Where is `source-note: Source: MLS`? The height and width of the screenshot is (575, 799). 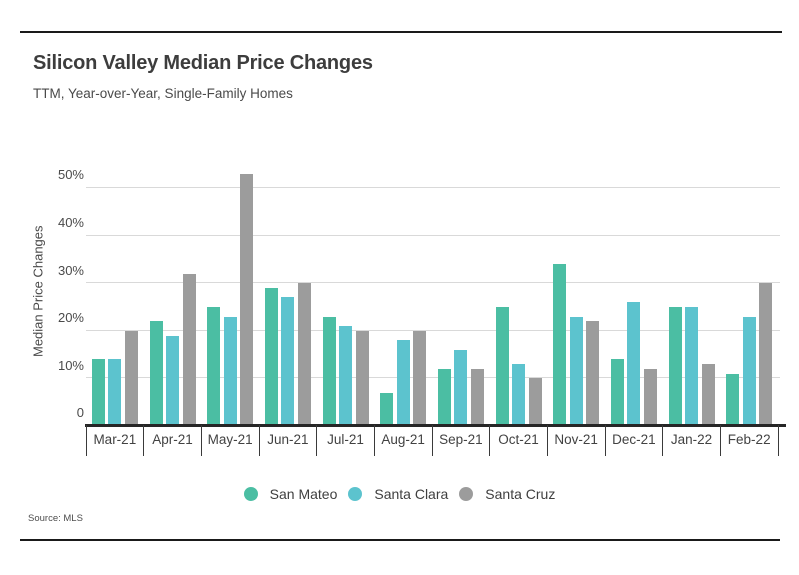 source-note: Source: MLS is located at coordinates (55, 518).